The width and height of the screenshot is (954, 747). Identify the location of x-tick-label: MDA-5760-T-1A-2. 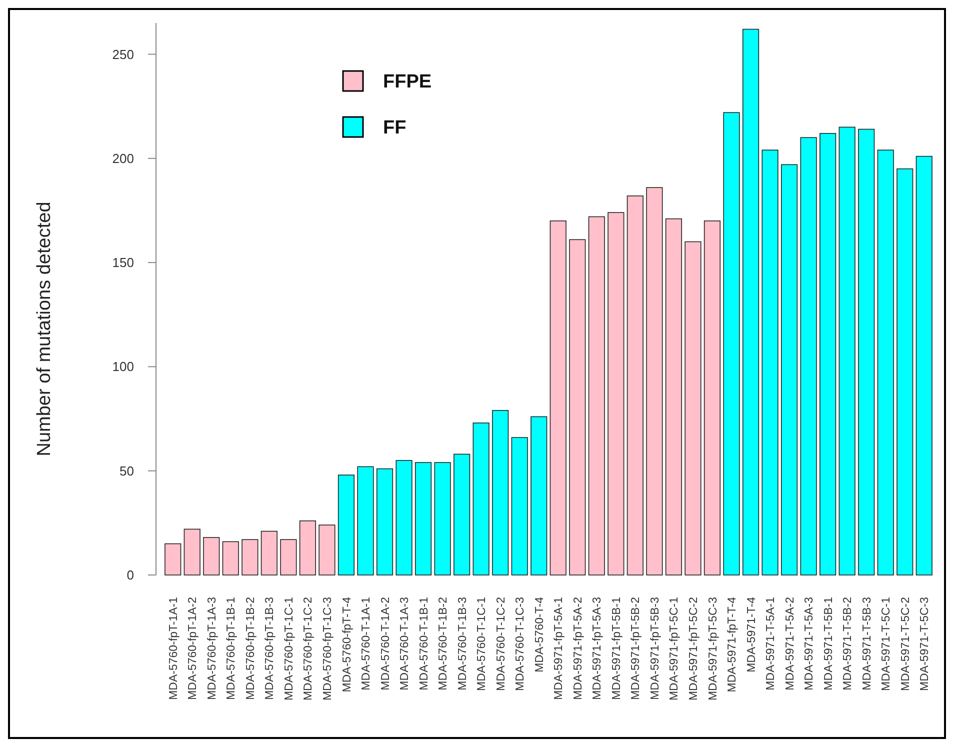
(386, 643).